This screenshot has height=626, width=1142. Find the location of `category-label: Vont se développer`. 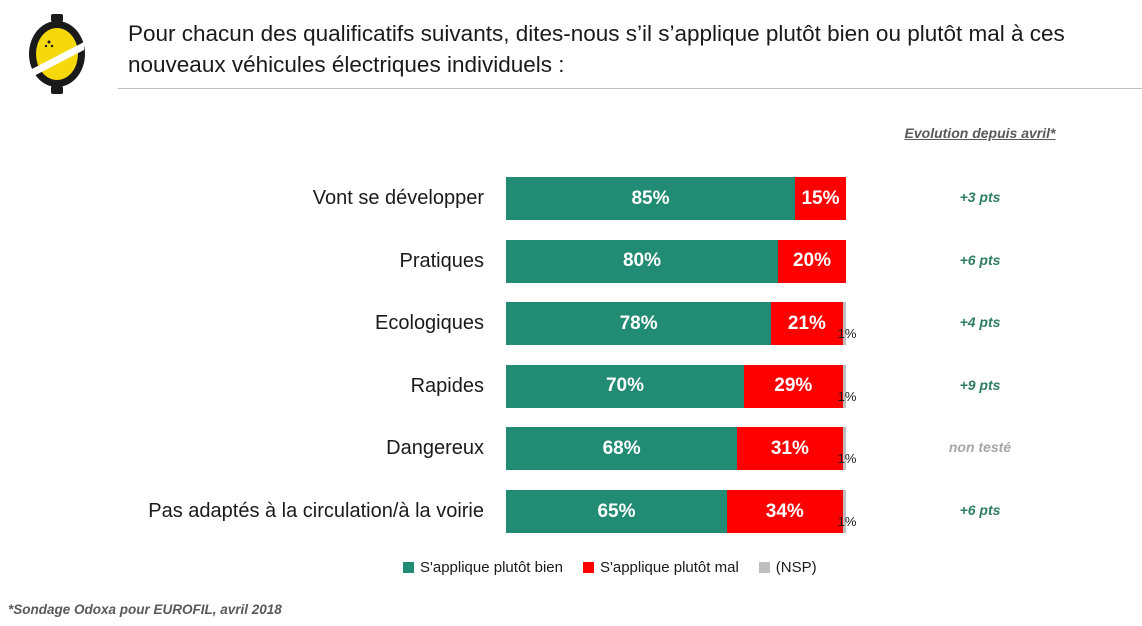

category-label: Vont se développer is located at coordinates (398, 198).